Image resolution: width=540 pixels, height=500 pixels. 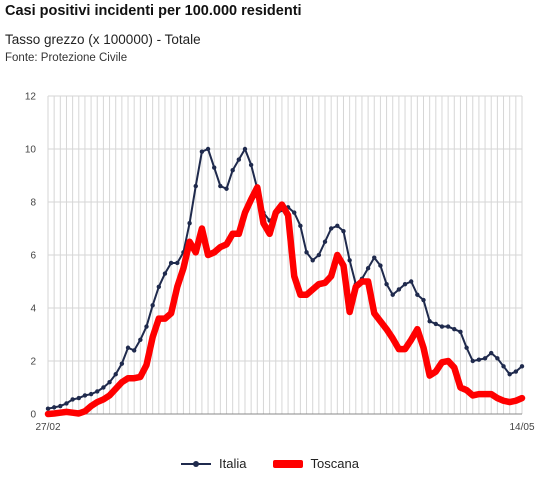 I want to click on y-tick-label: 10, so click(x=31, y=150).